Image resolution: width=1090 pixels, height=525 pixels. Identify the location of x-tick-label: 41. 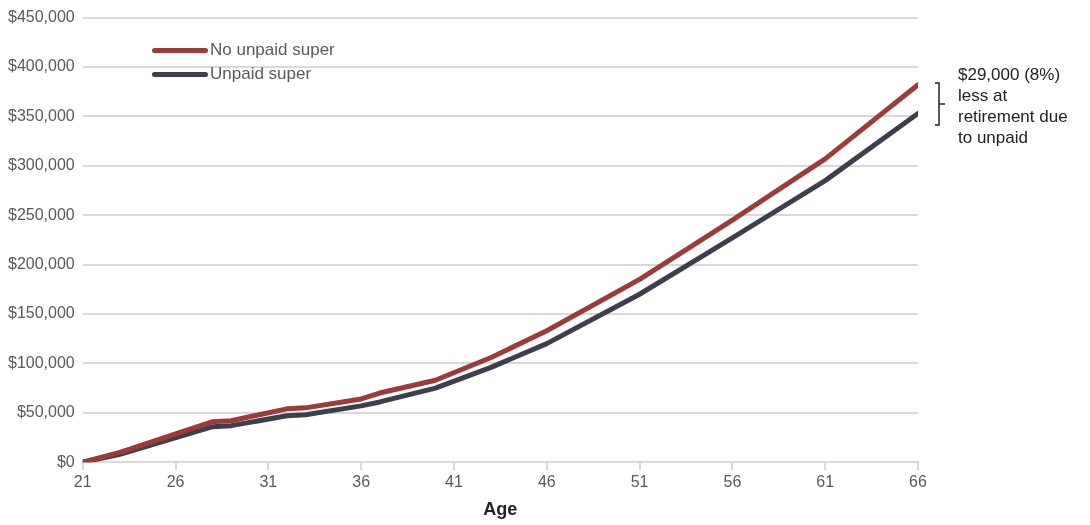
(454, 482).